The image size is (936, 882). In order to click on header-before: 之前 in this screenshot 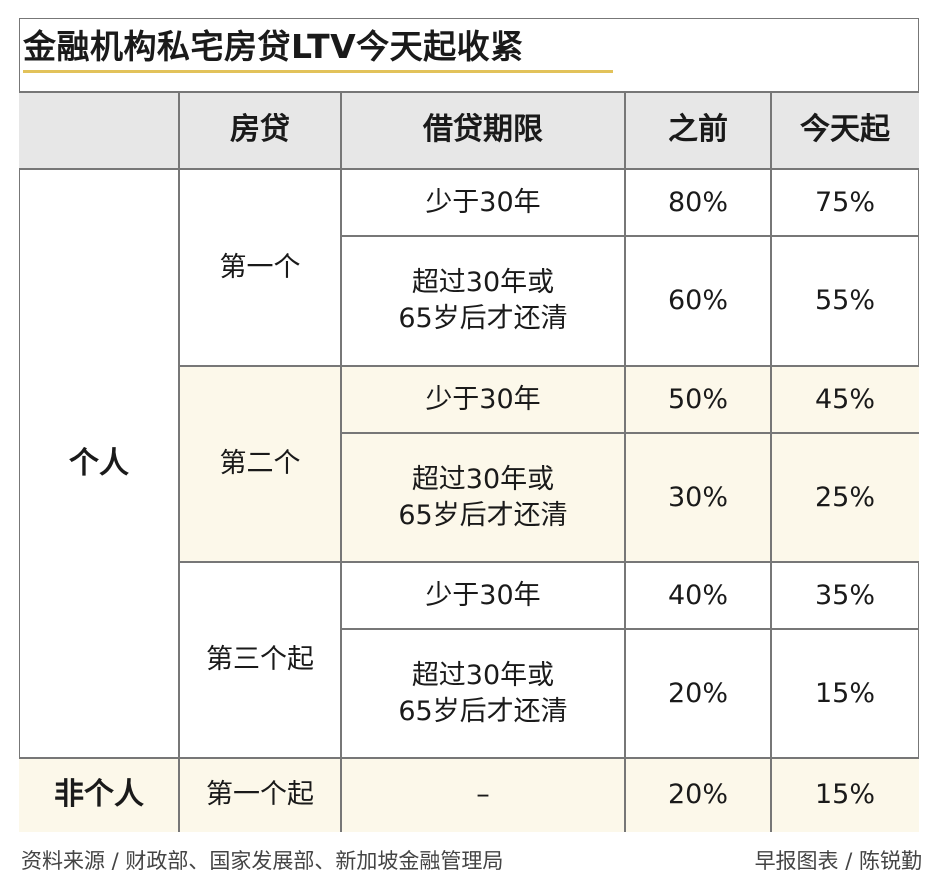, I will do `click(698, 130)`.